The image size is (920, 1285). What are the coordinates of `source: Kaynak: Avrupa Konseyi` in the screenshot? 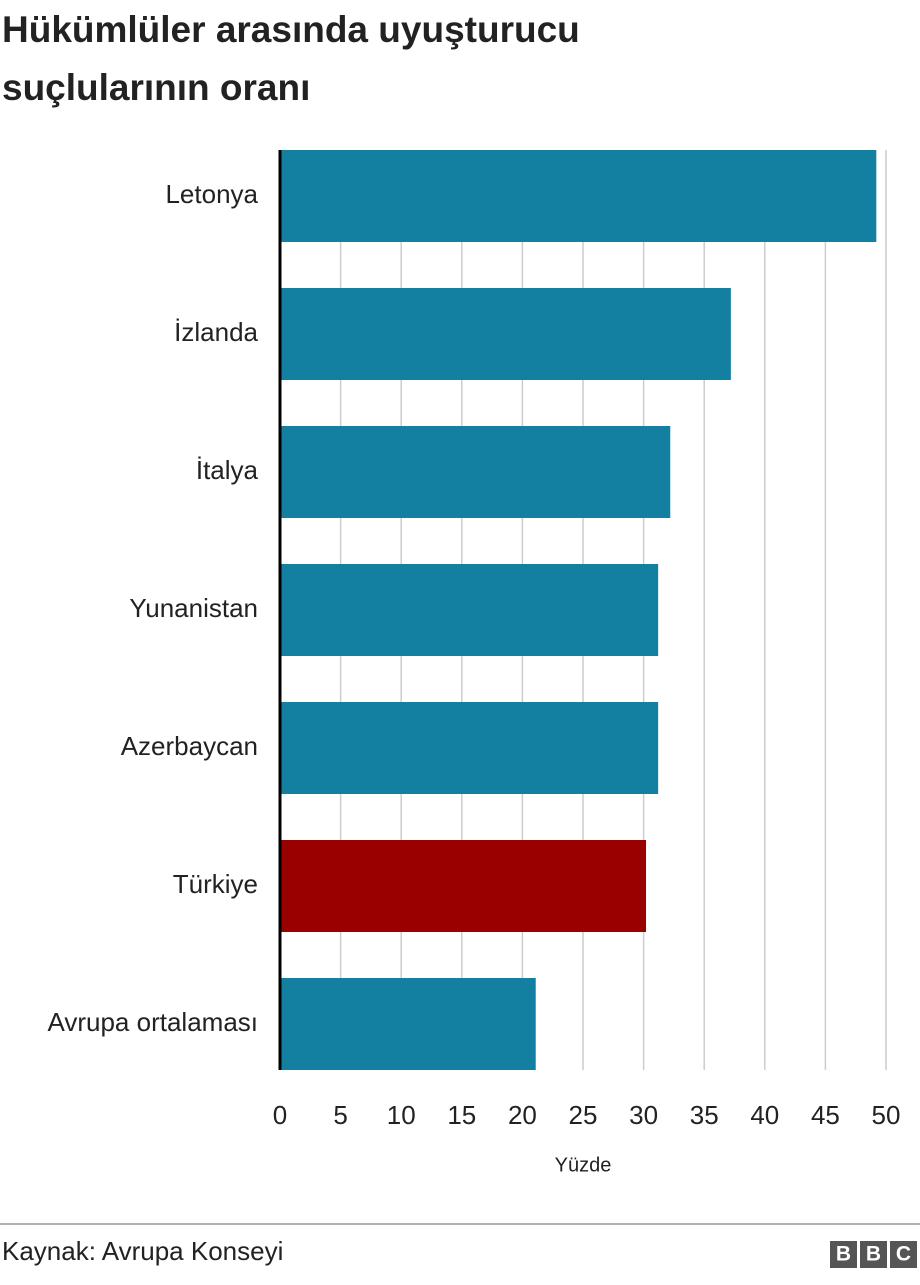 It's located at (142, 1251).